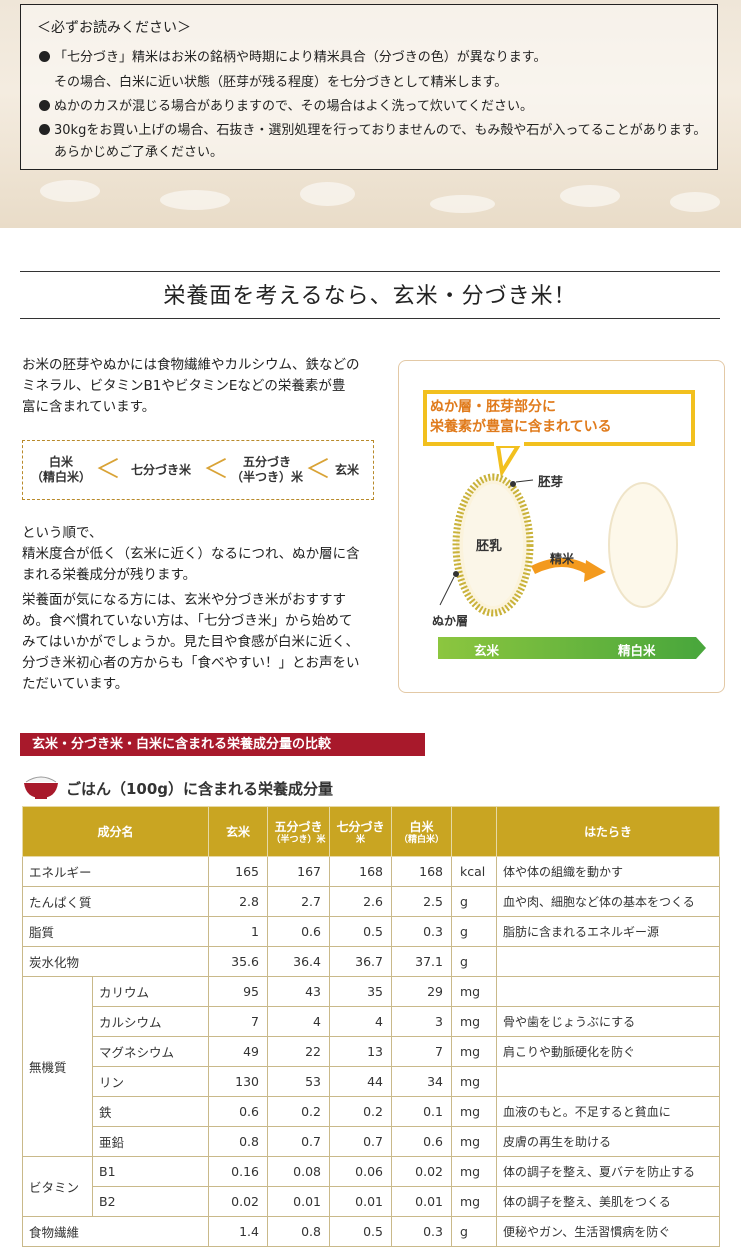 Image resolution: width=741 pixels, height=1250 pixels. I want to click on germ-label: 胚芽, so click(551, 481).